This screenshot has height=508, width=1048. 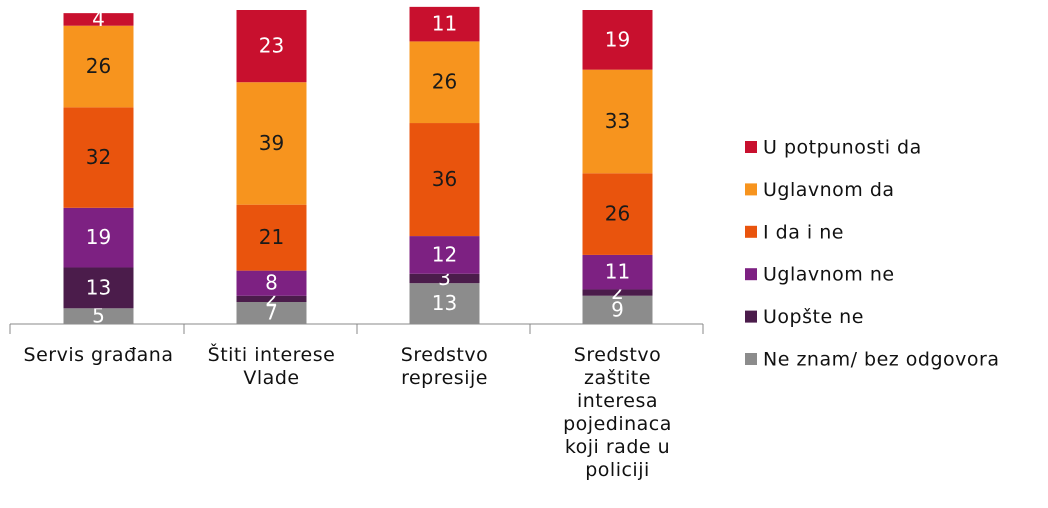 I want to click on data-label: 39, so click(x=271, y=143).